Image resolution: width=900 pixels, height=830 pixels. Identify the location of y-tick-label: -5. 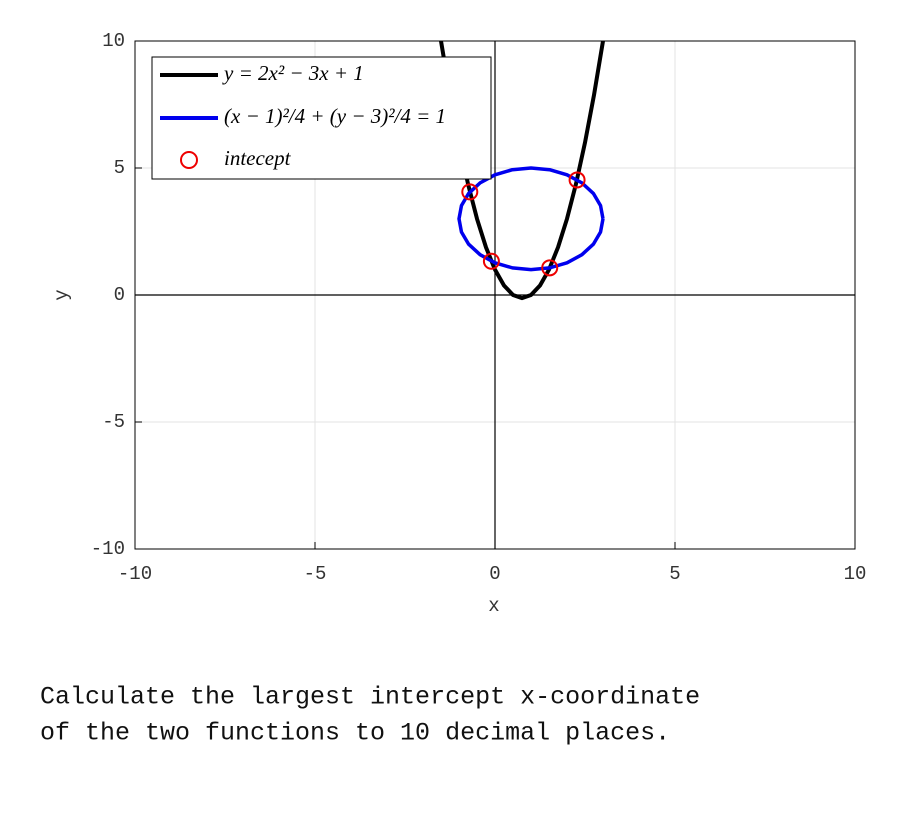
(113, 422).